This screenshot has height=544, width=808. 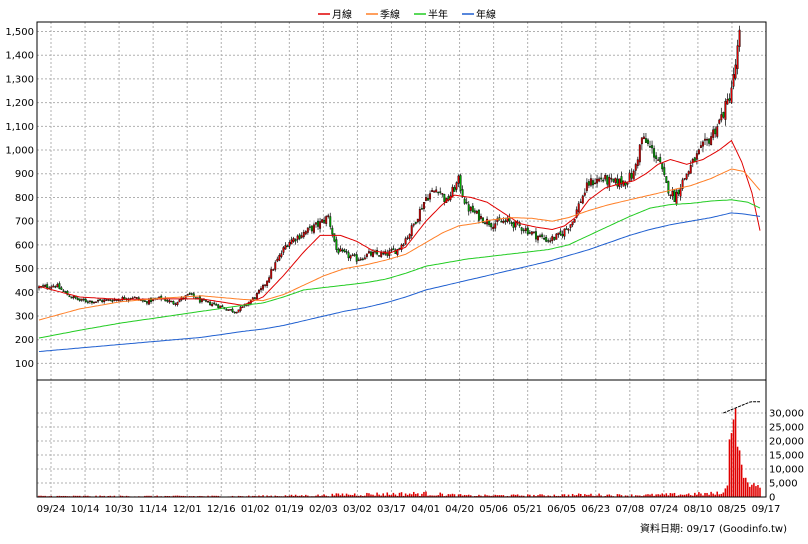 What do you see at coordinates (783, 484) in the screenshot?
I see `volume-tick-label: 5,000` at bounding box center [783, 484].